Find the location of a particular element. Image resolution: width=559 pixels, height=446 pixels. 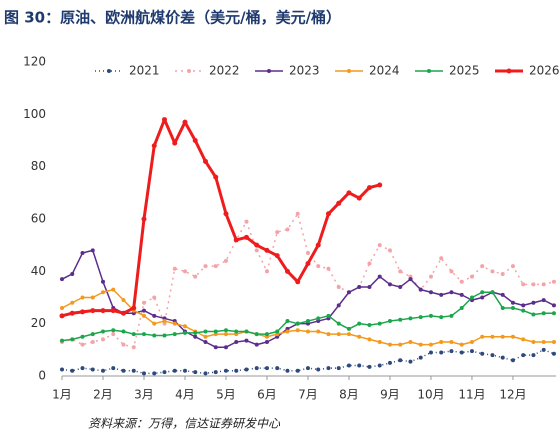

x-tick-label: 4月 is located at coordinates (185, 395).